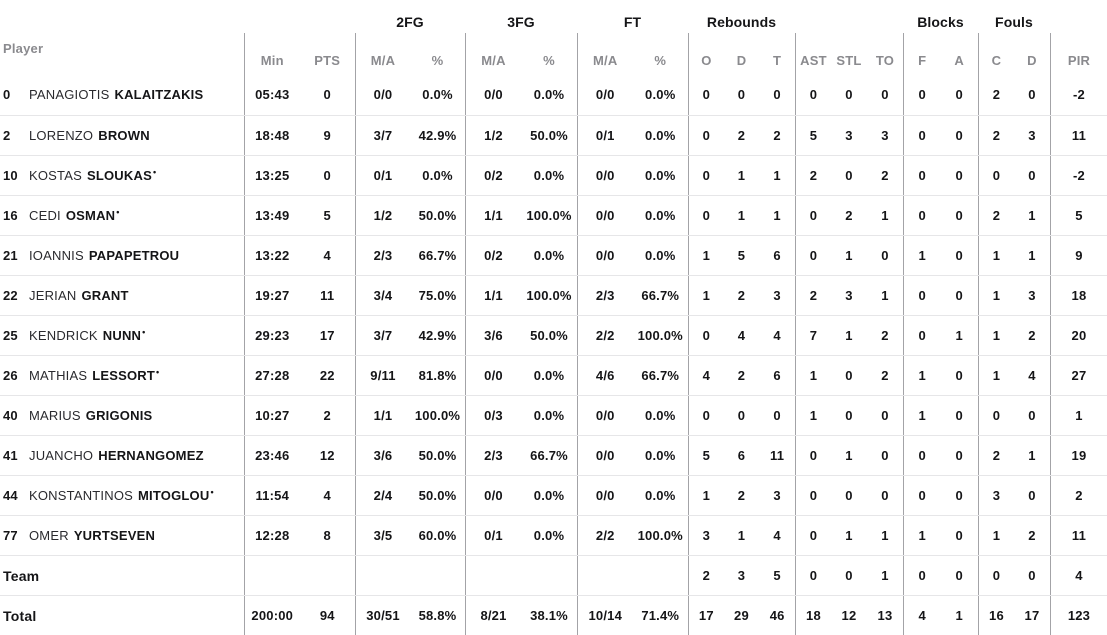  What do you see at coordinates (1078, 335) in the screenshot?
I see `stat-pir: 20` at bounding box center [1078, 335].